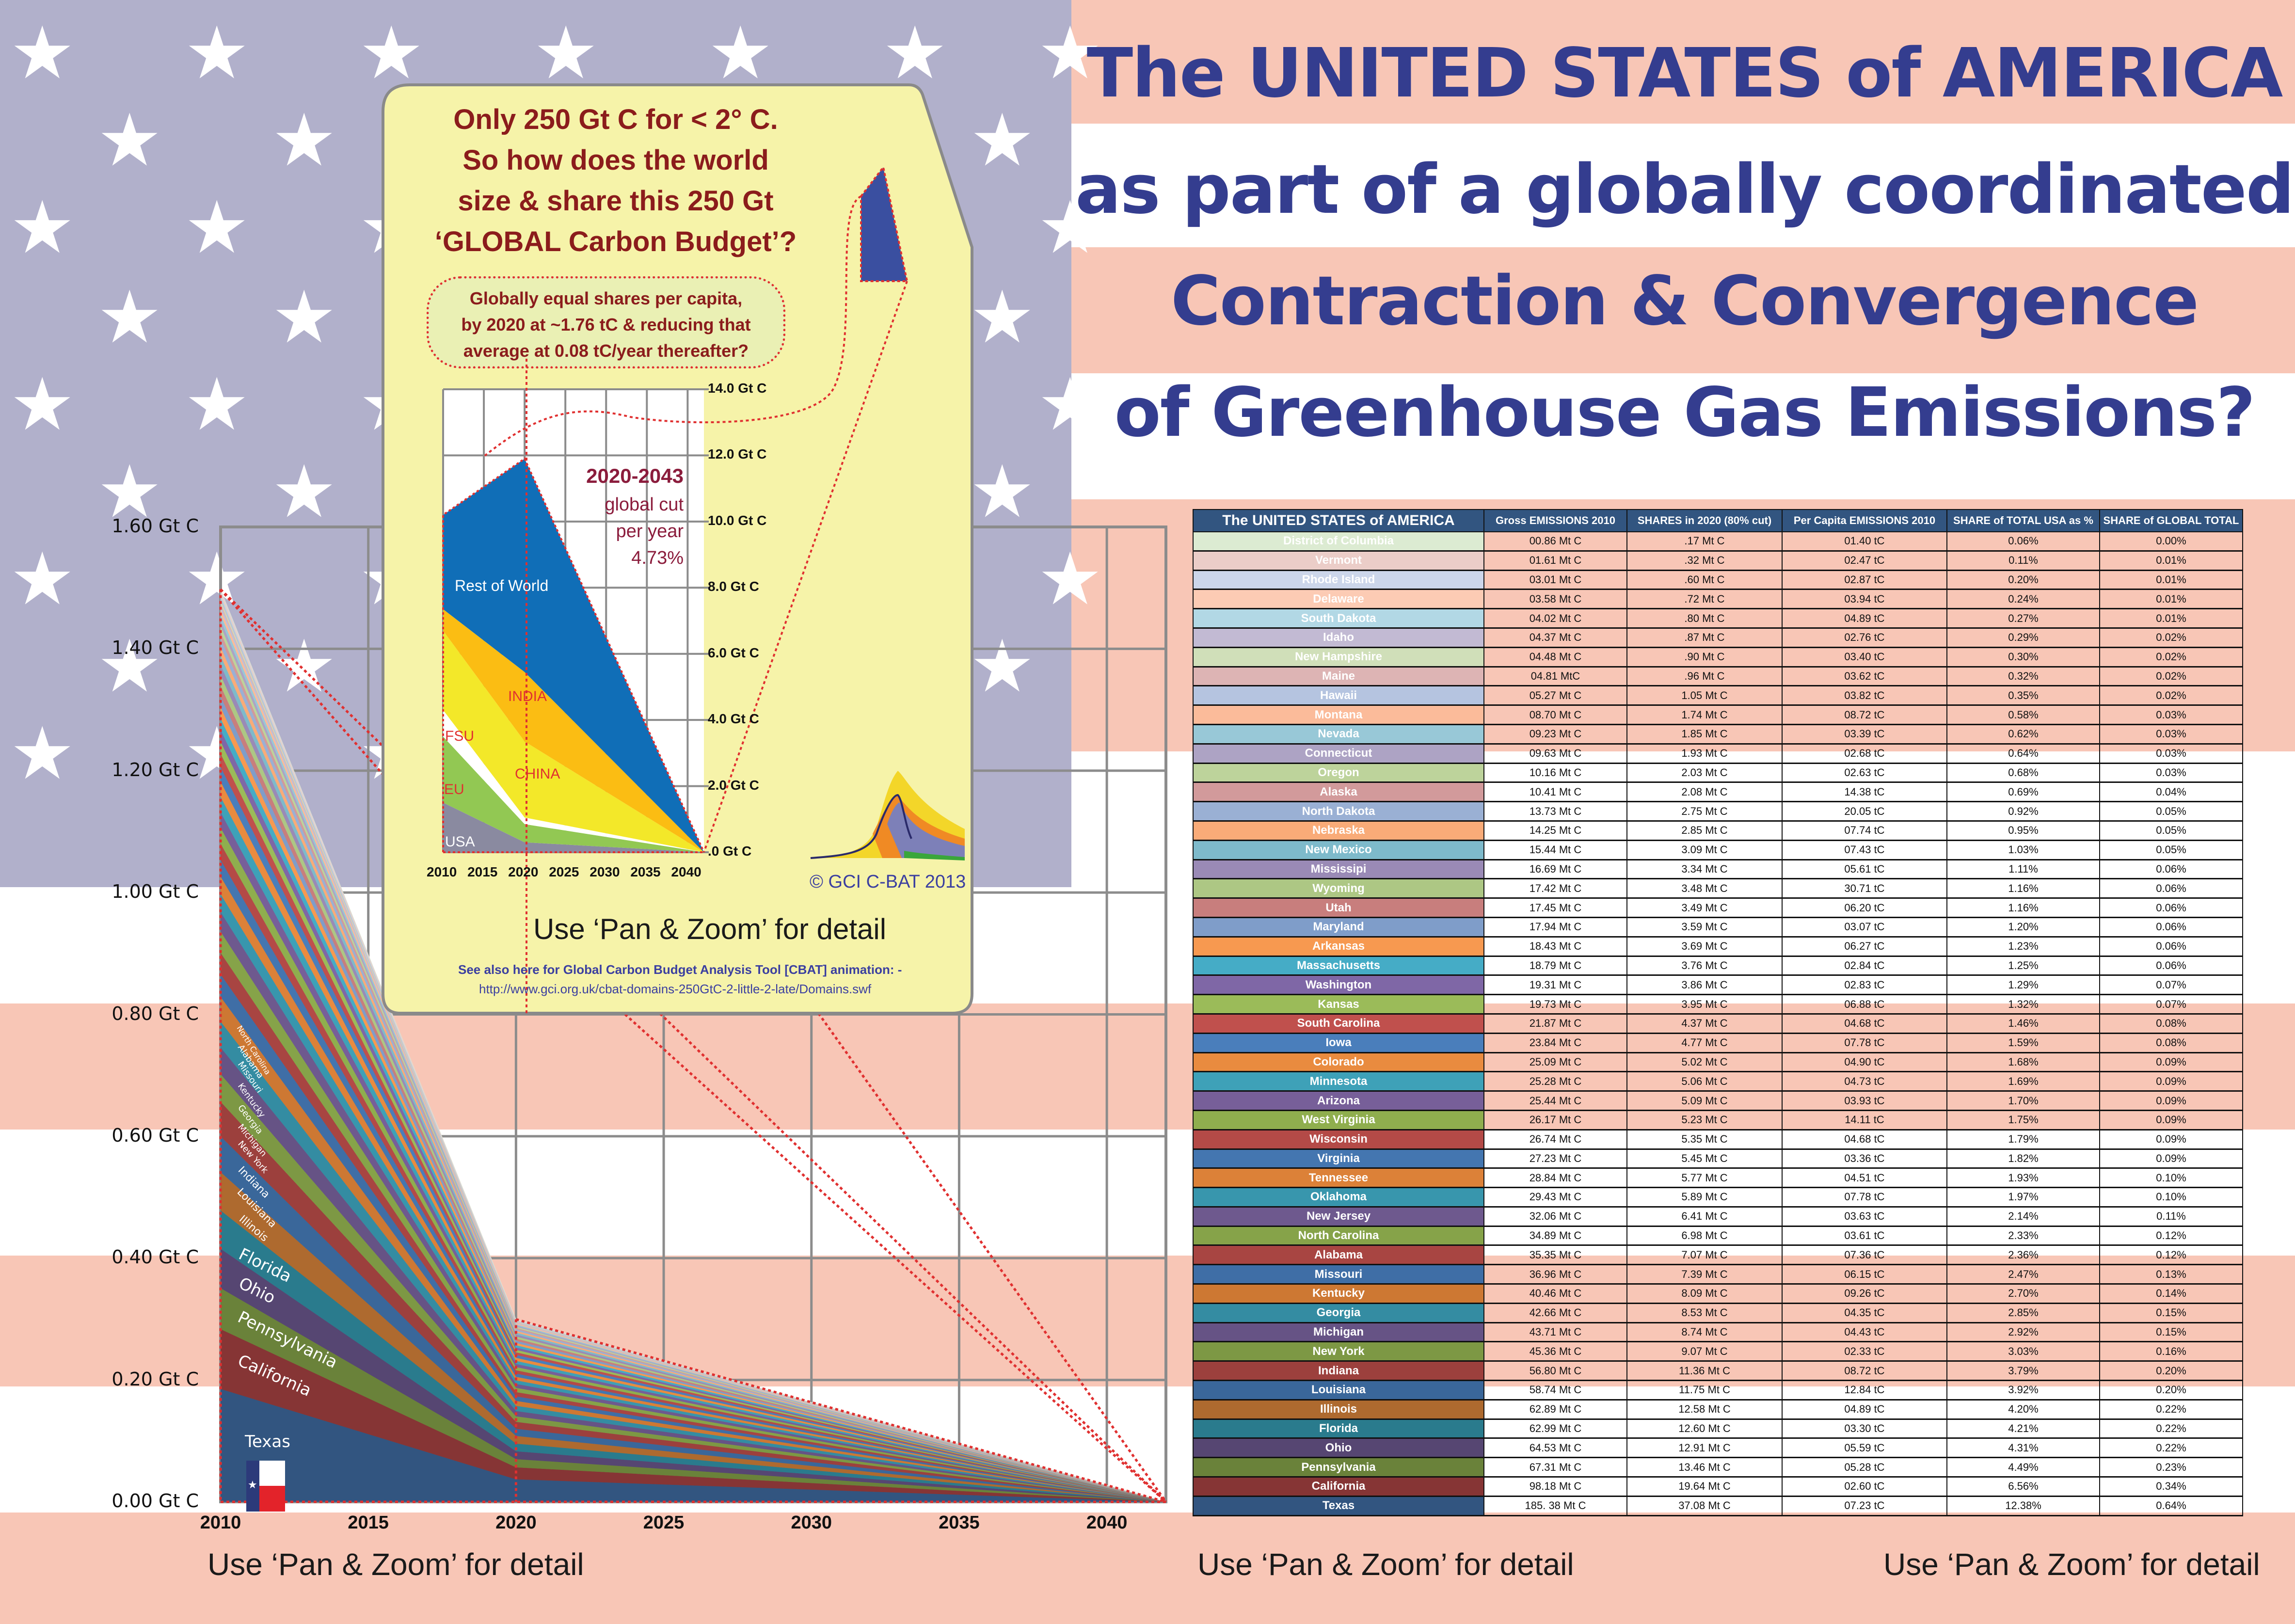  What do you see at coordinates (734, 586) in the screenshot?
I see `inset-y-tick-label: 8.0 Gt C` at bounding box center [734, 586].